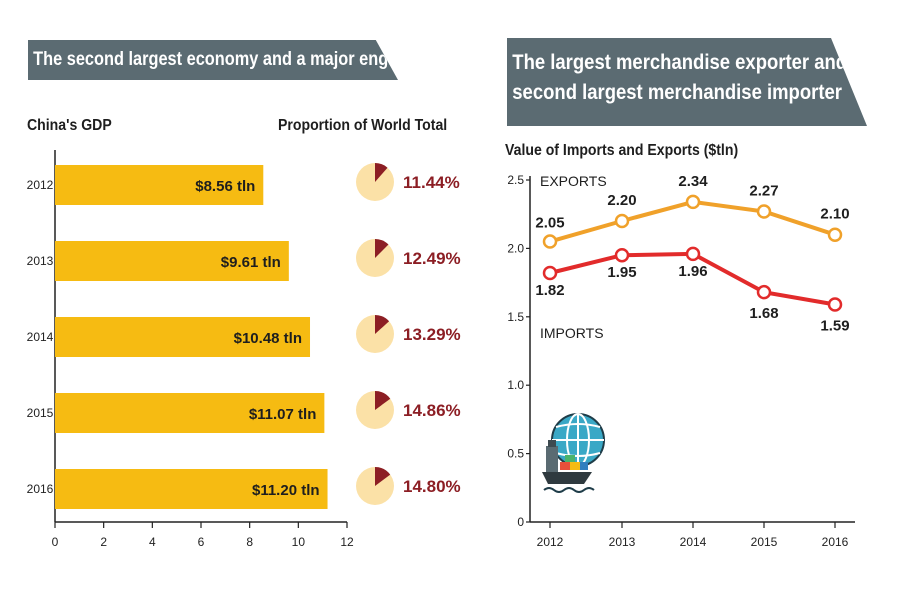 This screenshot has height=600, width=900. Describe the element at coordinates (347, 542) in the screenshot. I see `gdp-x-tick-label: 12` at that location.